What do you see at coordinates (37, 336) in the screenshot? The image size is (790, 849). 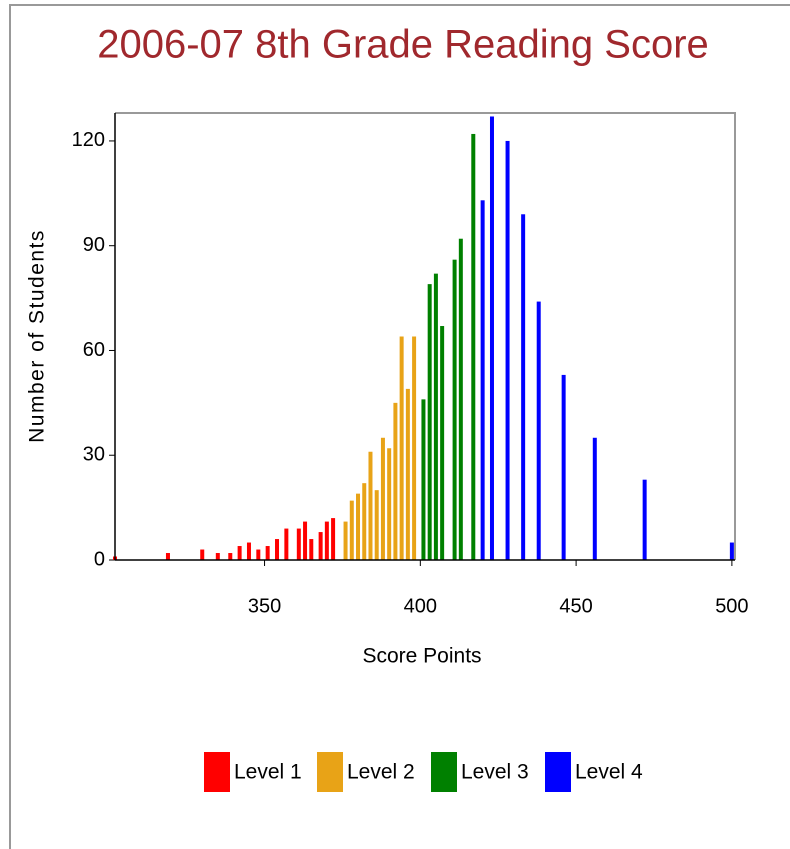 I see `y-axis-label: Number of Students` at bounding box center [37, 336].